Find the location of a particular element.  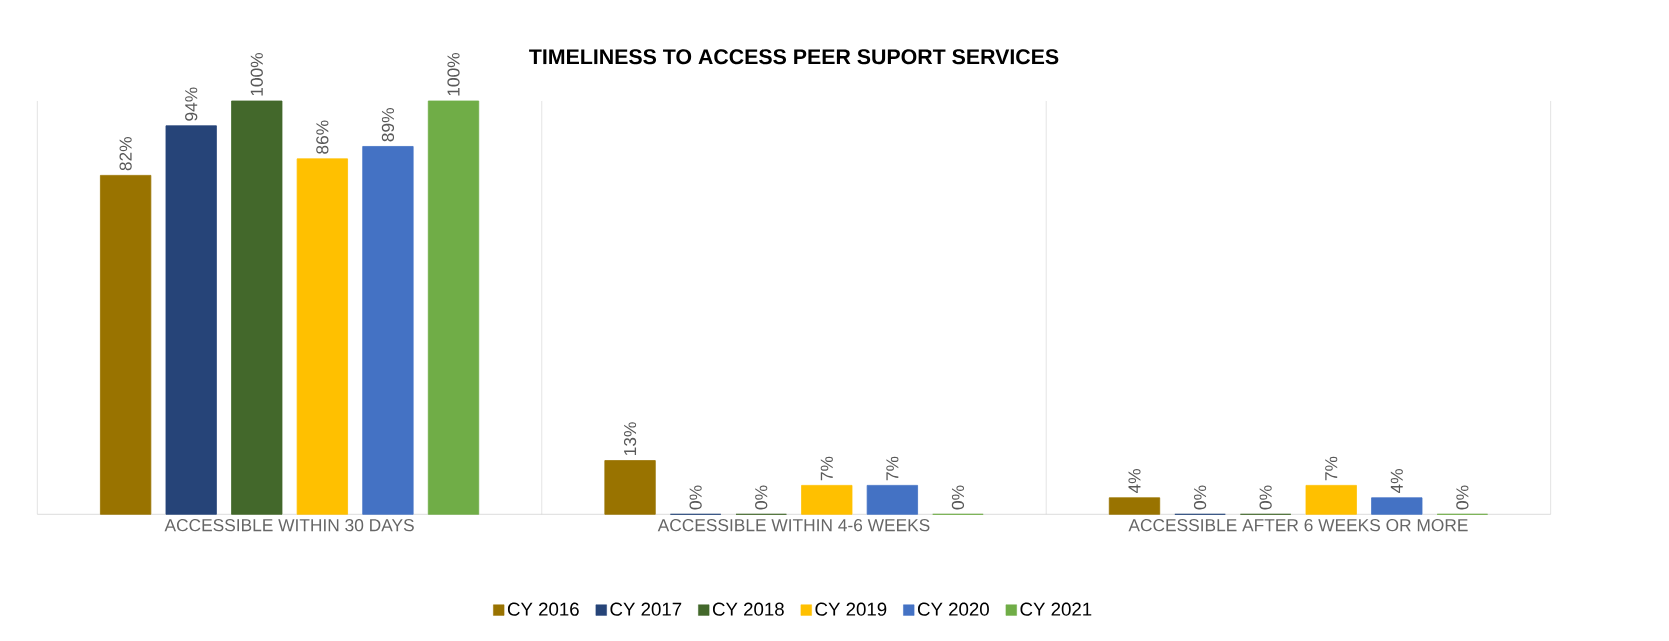

legend-label: CY 2021 is located at coordinates (1056, 609).